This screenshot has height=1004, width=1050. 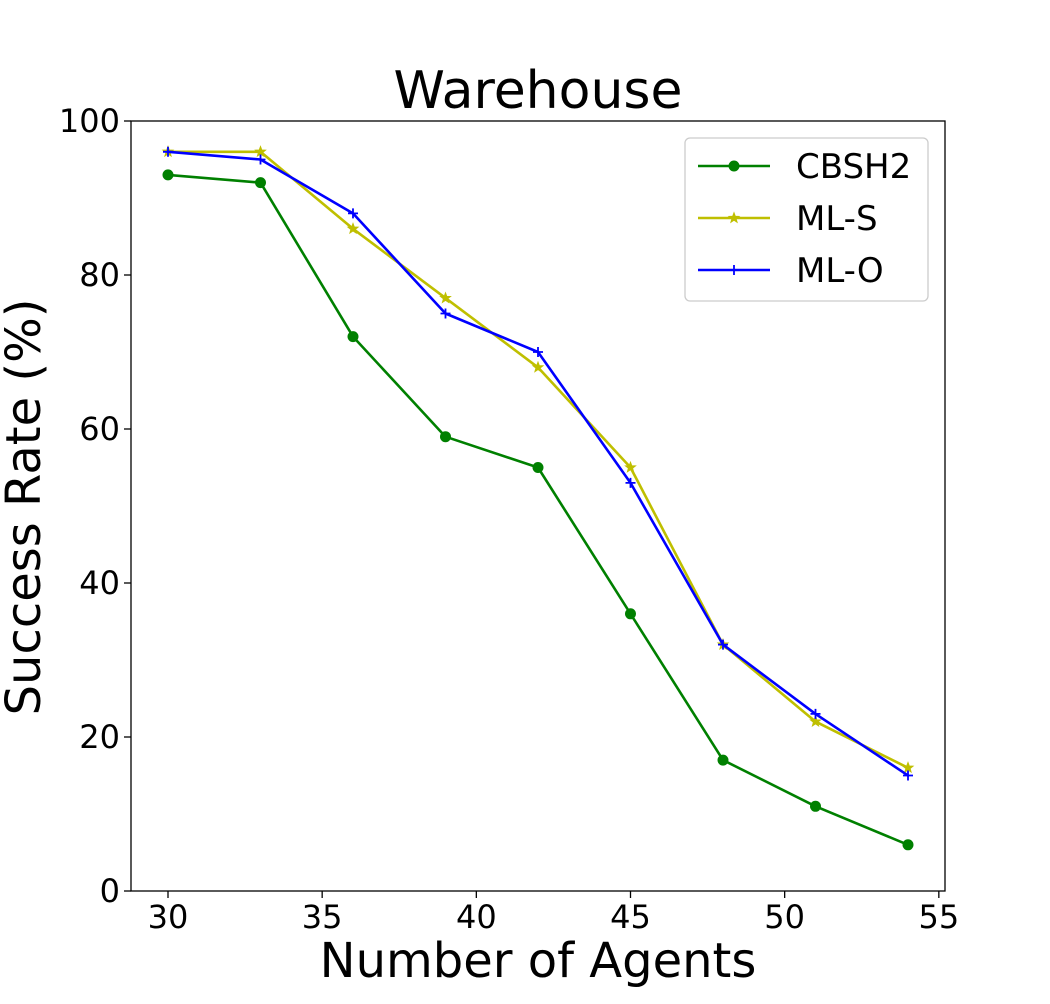 I want to click on x-tick-label: 40, so click(x=476, y=917).